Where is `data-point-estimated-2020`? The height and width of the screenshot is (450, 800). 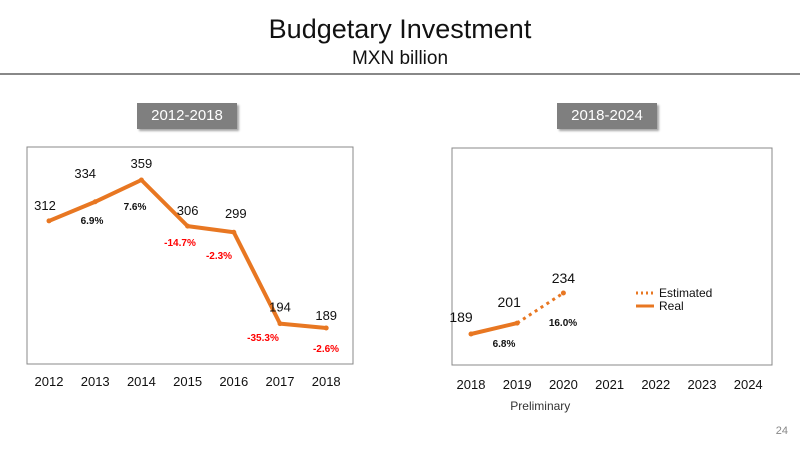 data-point-estimated-2020 is located at coordinates (563, 293).